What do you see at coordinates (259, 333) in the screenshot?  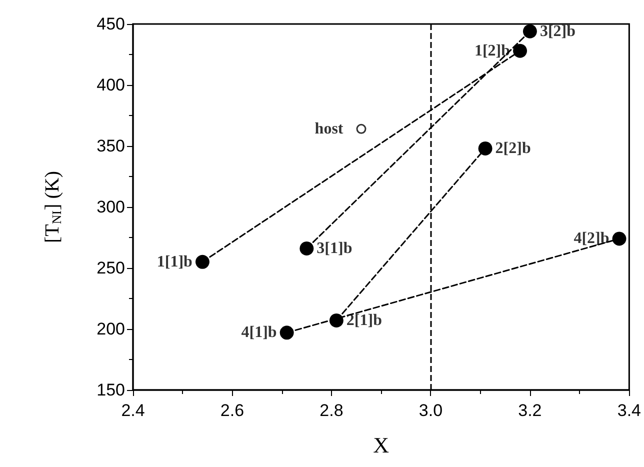 I see `annotation: 4[1]b` at bounding box center [259, 333].